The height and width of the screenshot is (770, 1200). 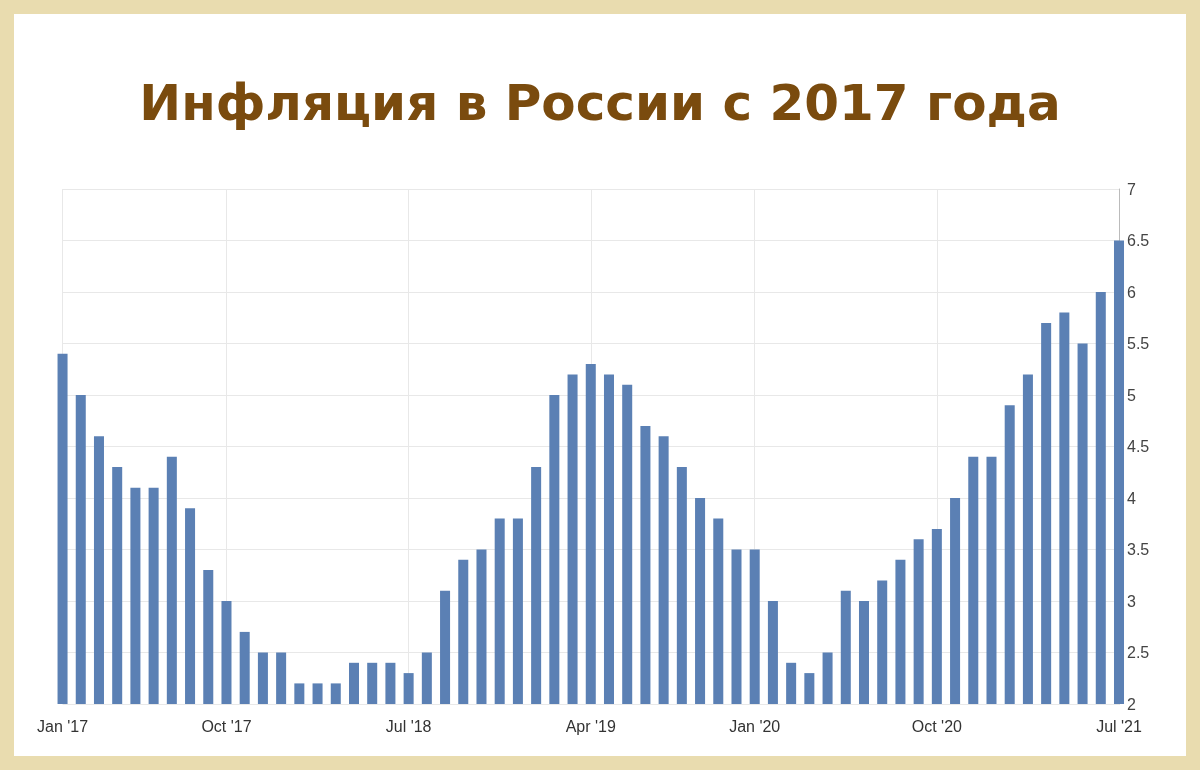 I want to click on y-tick-label: 6, so click(x=1131, y=292).